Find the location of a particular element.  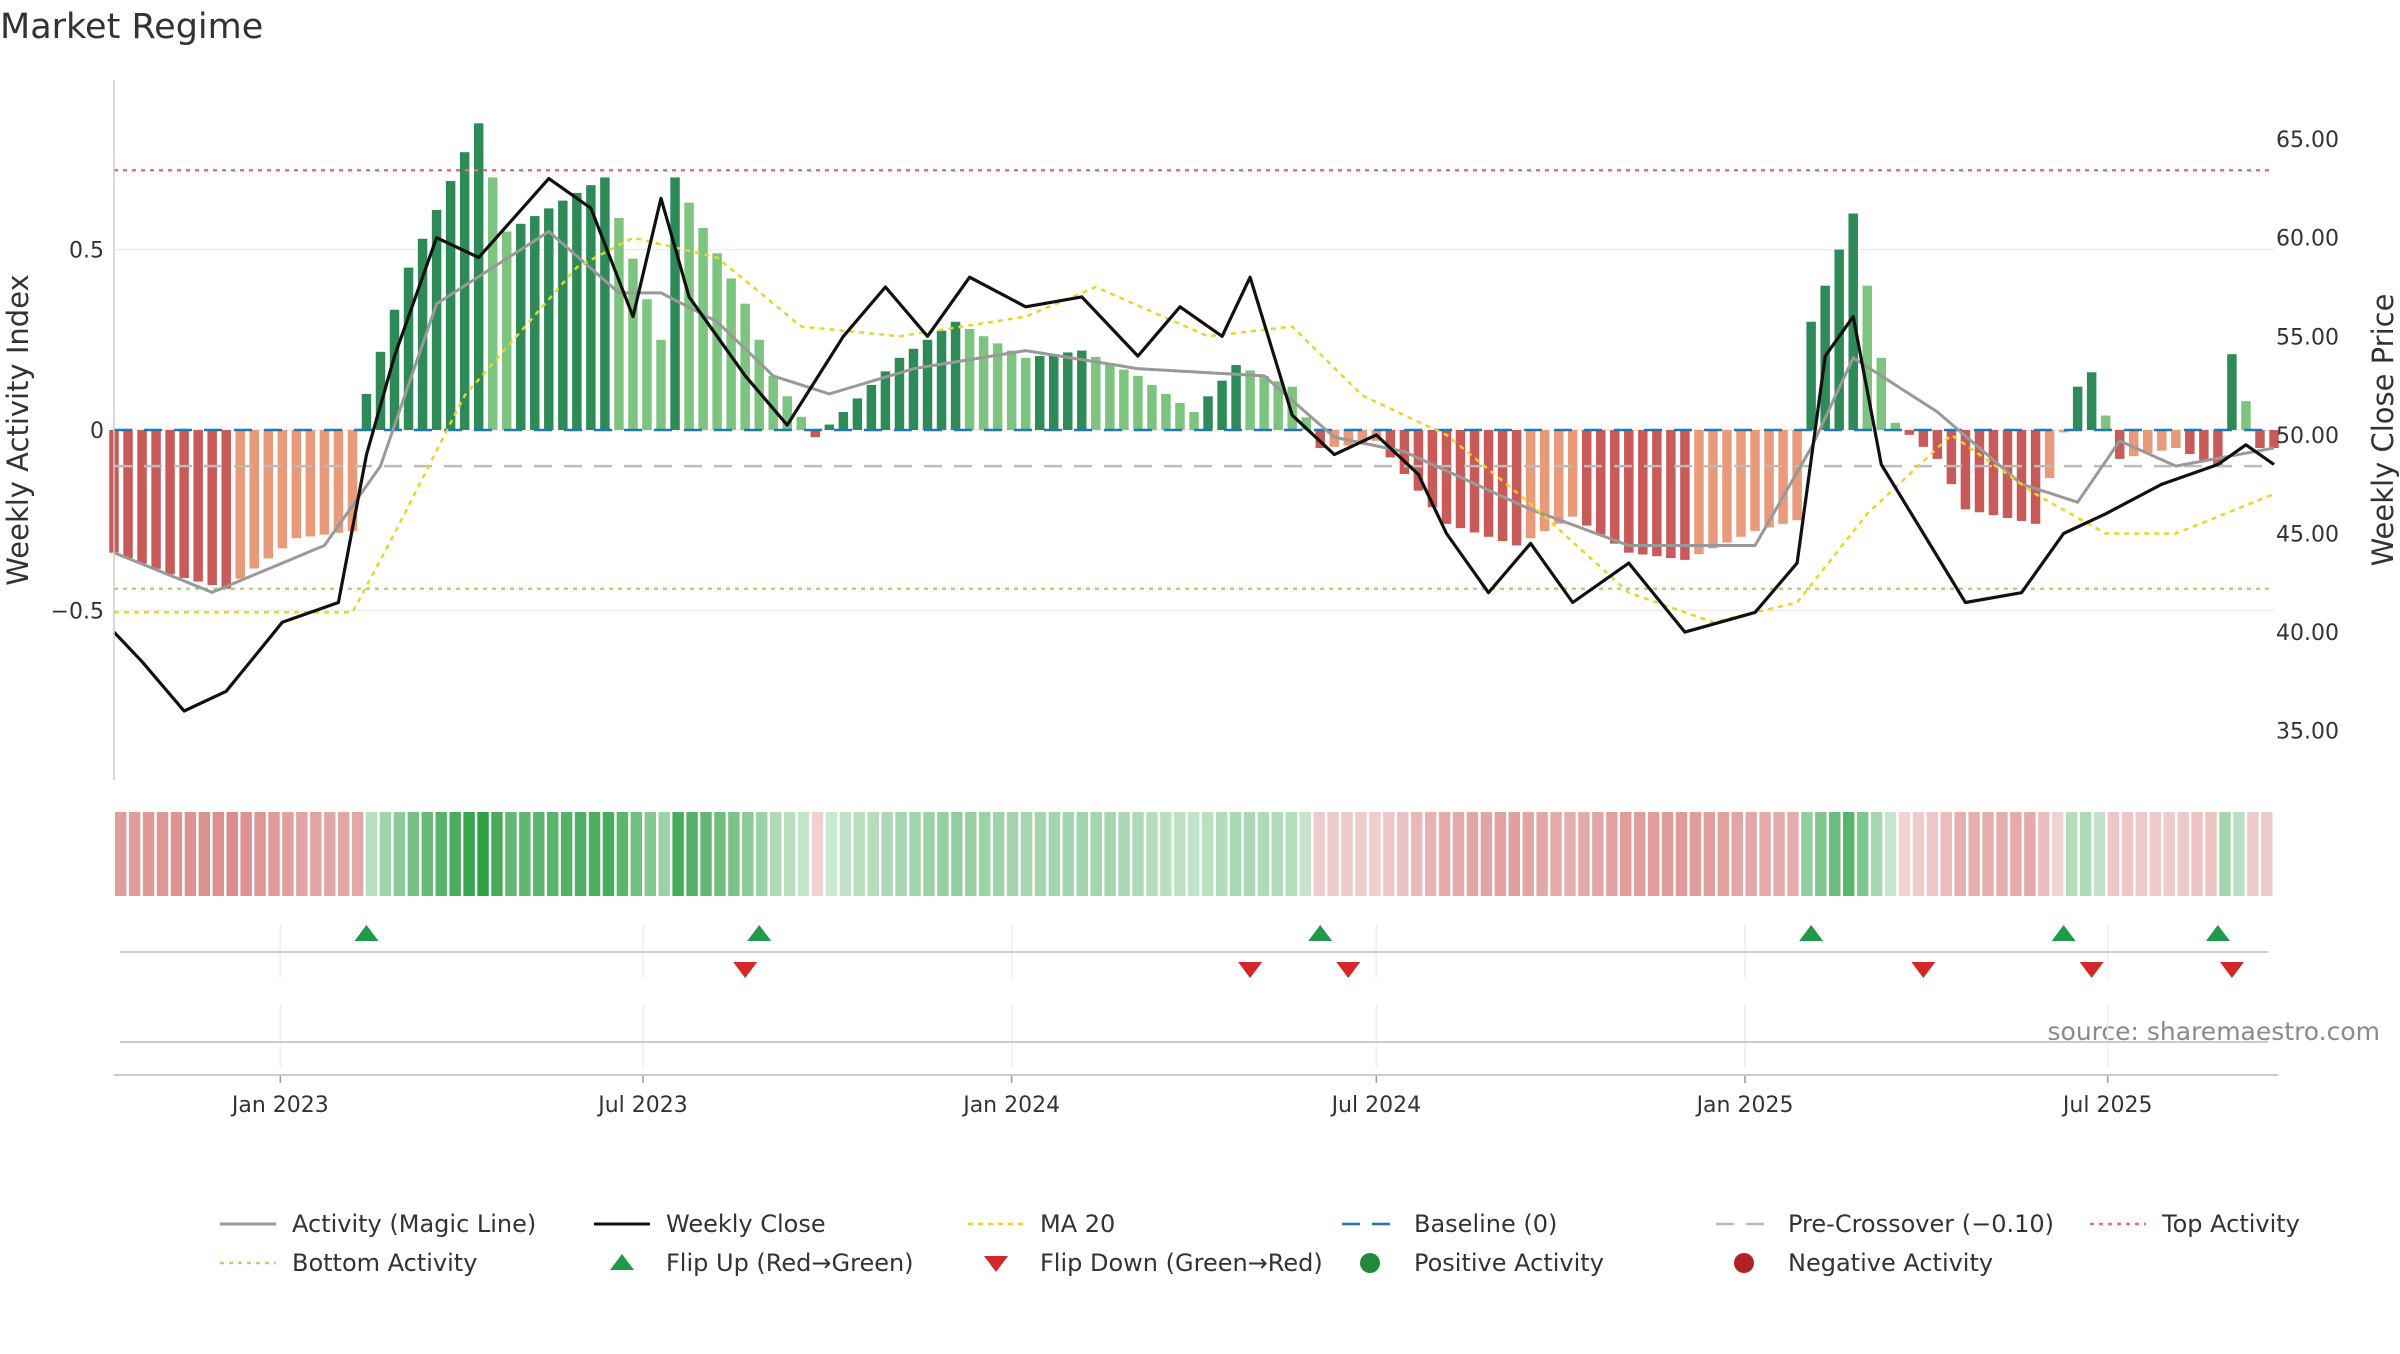

left-tick-label: −0.5 is located at coordinates (77, 611).